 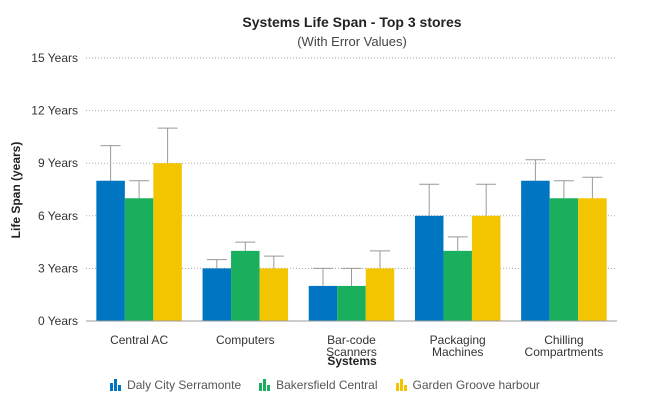 I want to click on y-tick-label: 15 Years, so click(x=54, y=58).